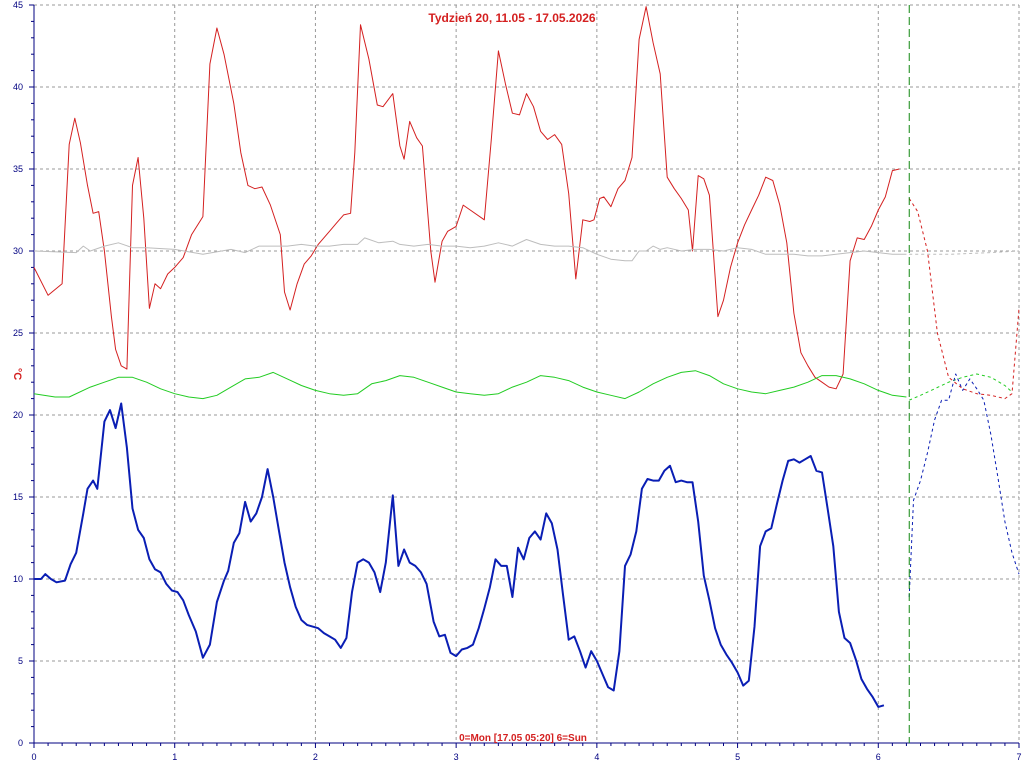 The width and height of the screenshot is (1024, 768). I want to click on x-tick-label: 3, so click(456, 757).